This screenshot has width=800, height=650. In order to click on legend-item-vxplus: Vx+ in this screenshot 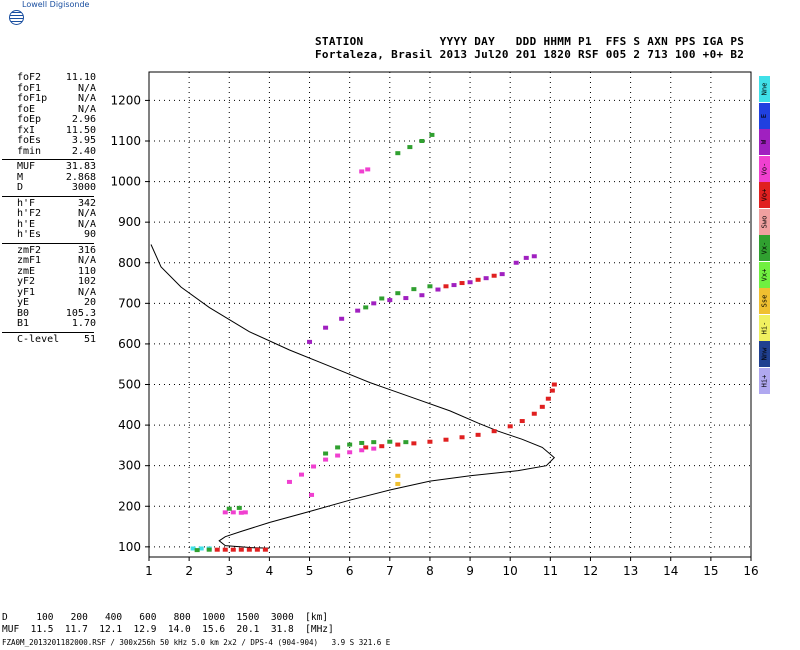, I will do `click(764, 274)`.